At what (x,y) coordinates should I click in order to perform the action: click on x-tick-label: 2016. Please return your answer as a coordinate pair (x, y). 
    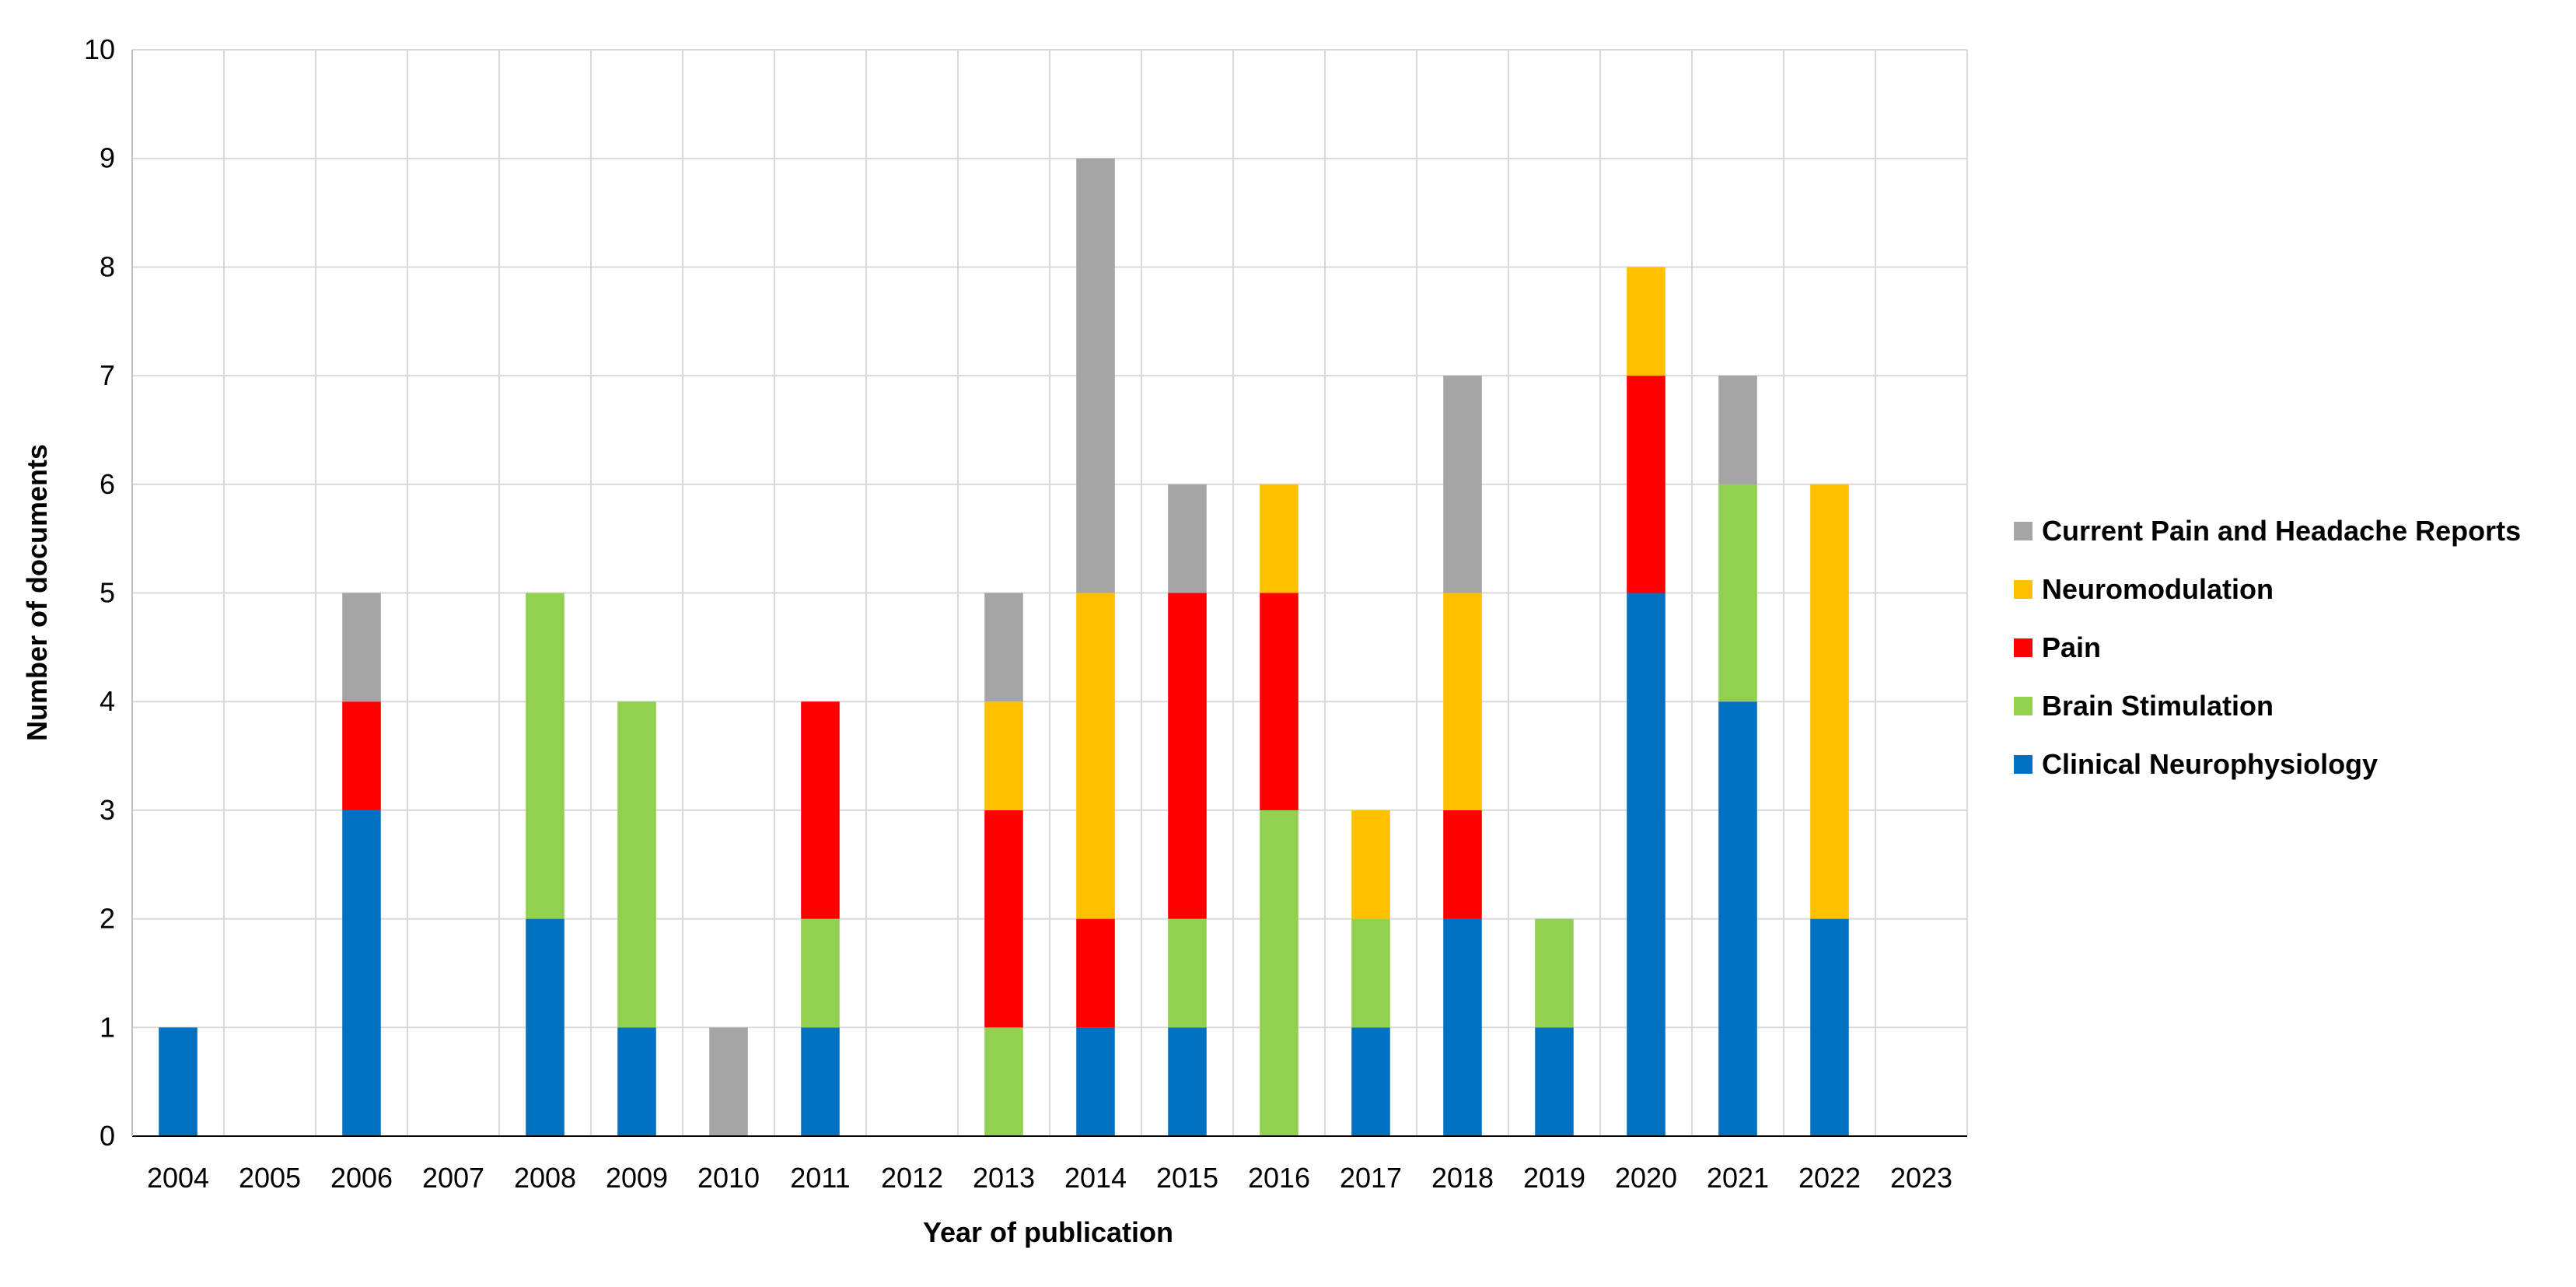
    Looking at the image, I should click on (1279, 1178).